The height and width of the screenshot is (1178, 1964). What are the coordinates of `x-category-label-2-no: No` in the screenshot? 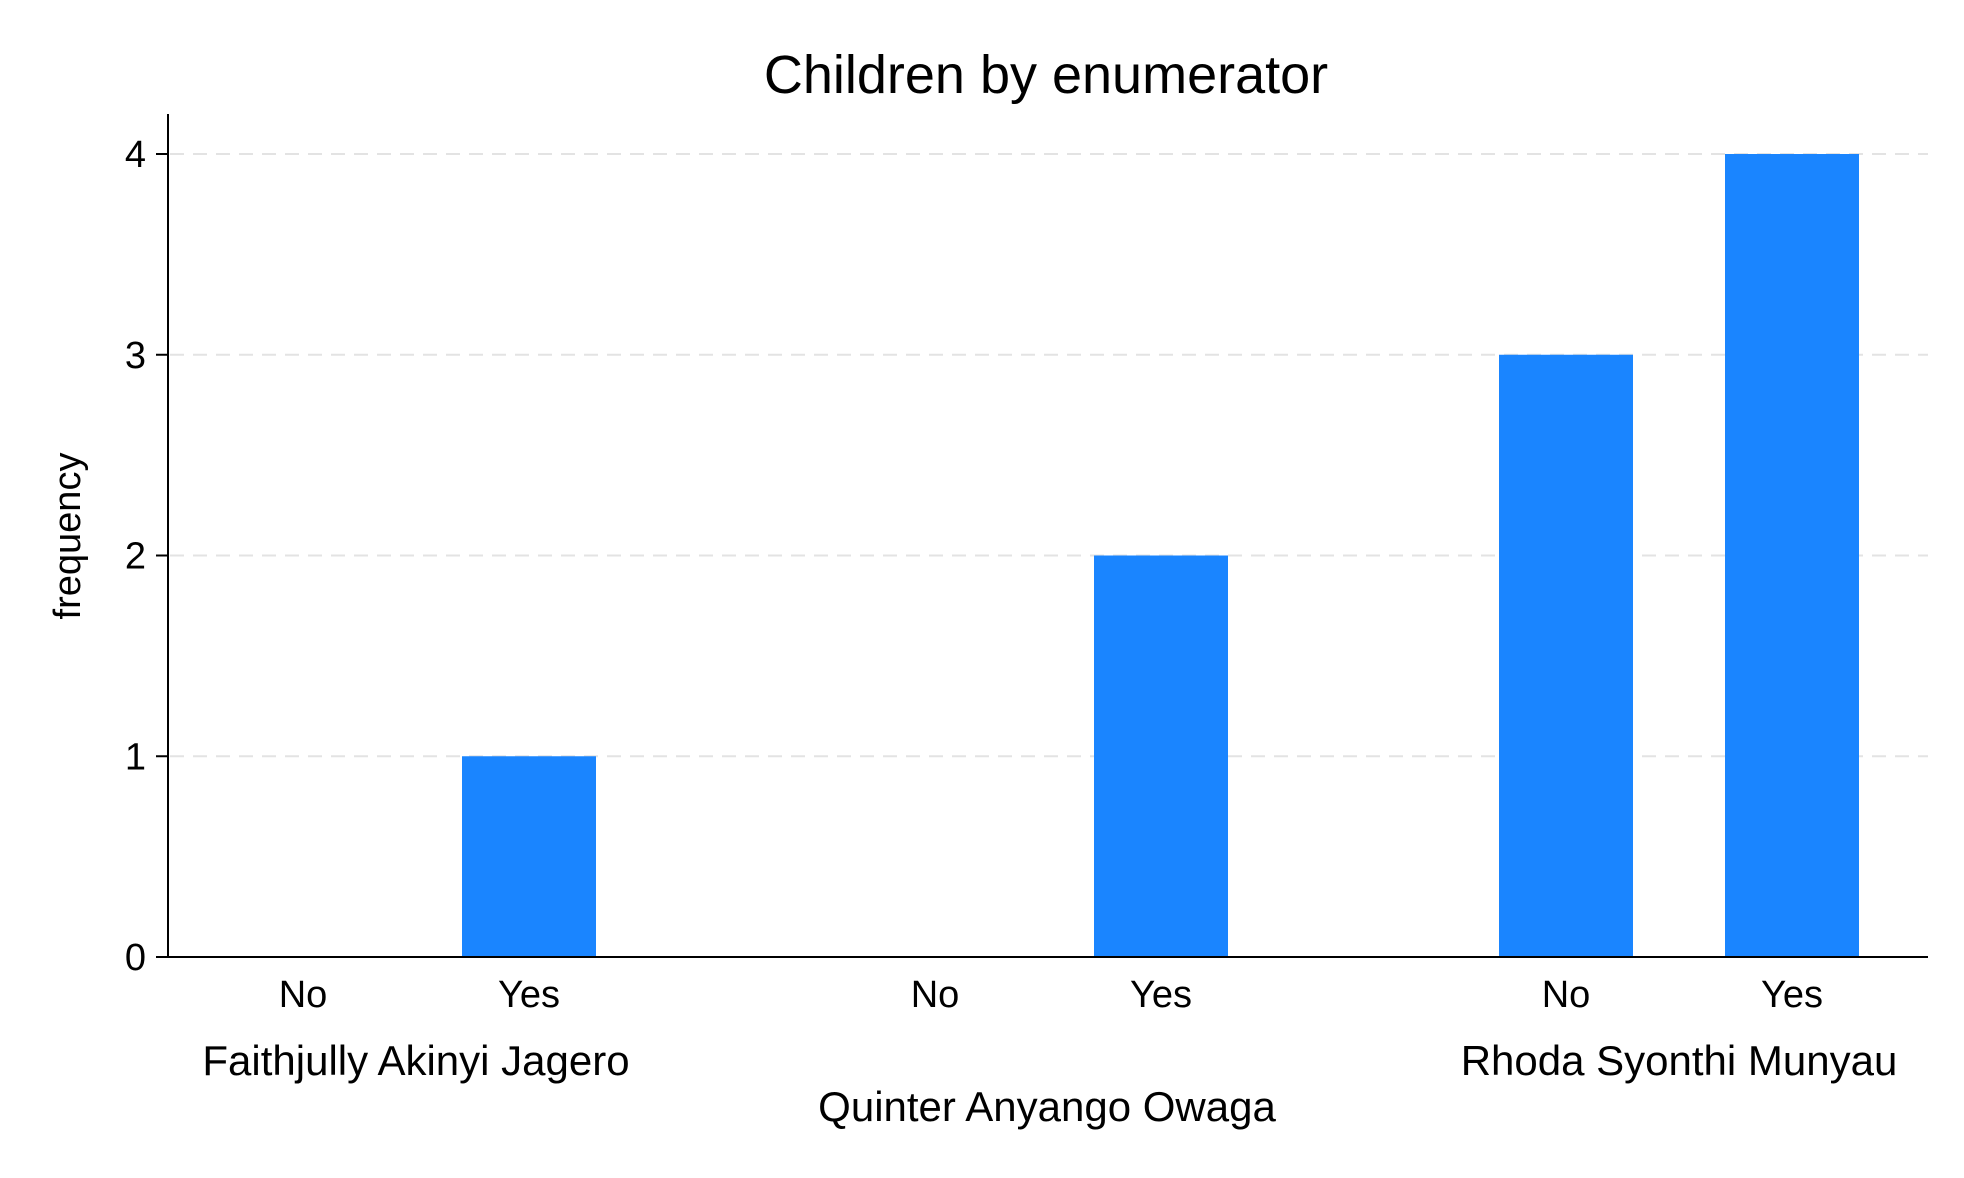 It's located at (935, 995).